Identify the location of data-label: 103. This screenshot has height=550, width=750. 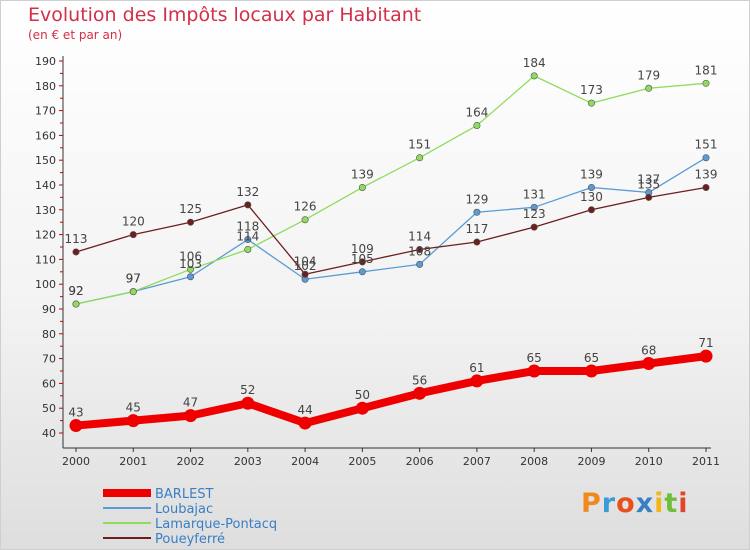
(190, 264).